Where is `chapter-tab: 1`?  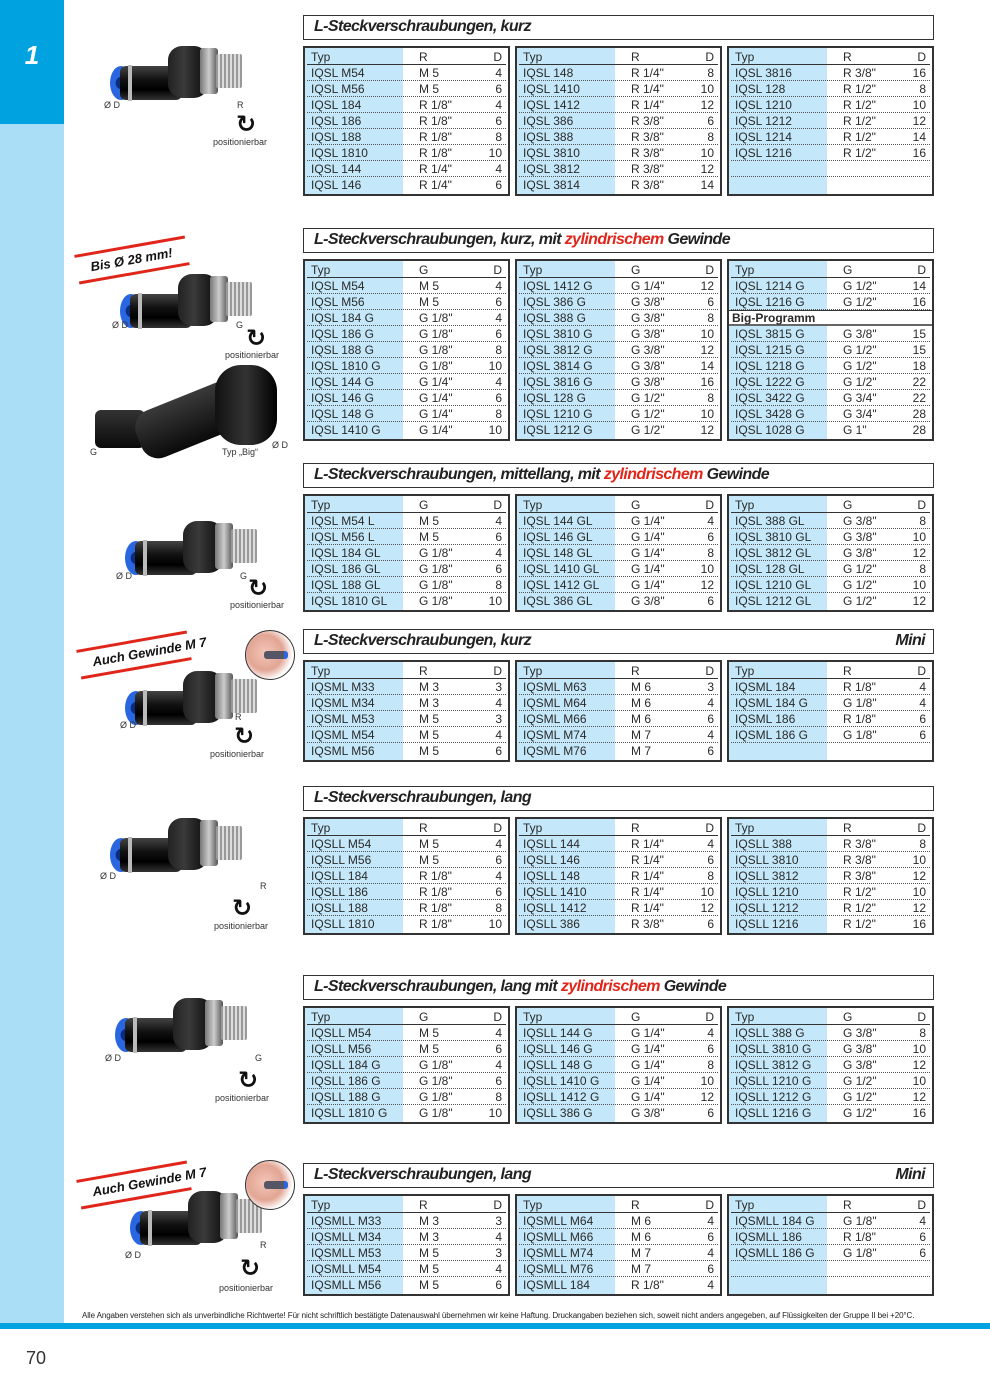
chapter-tab: 1 is located at coordinates (32, 62).